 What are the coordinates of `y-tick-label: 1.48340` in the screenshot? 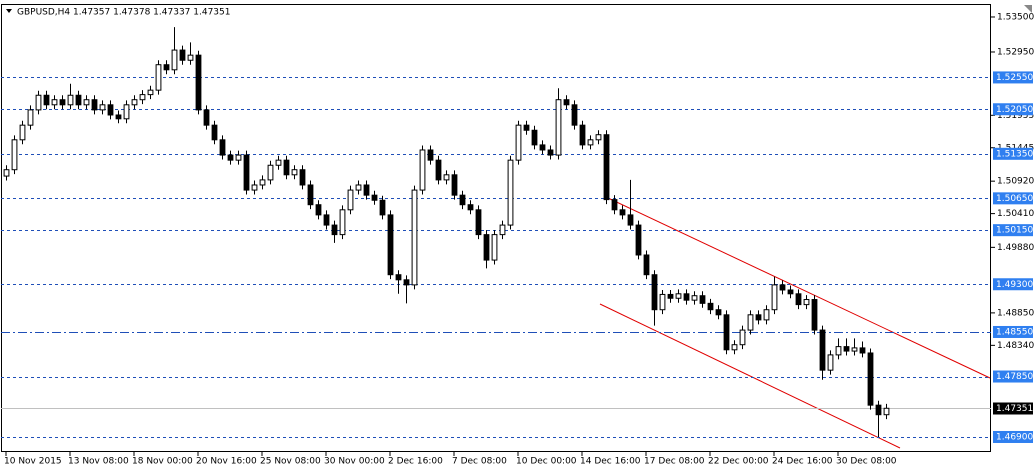 It's located at (1015, 346).